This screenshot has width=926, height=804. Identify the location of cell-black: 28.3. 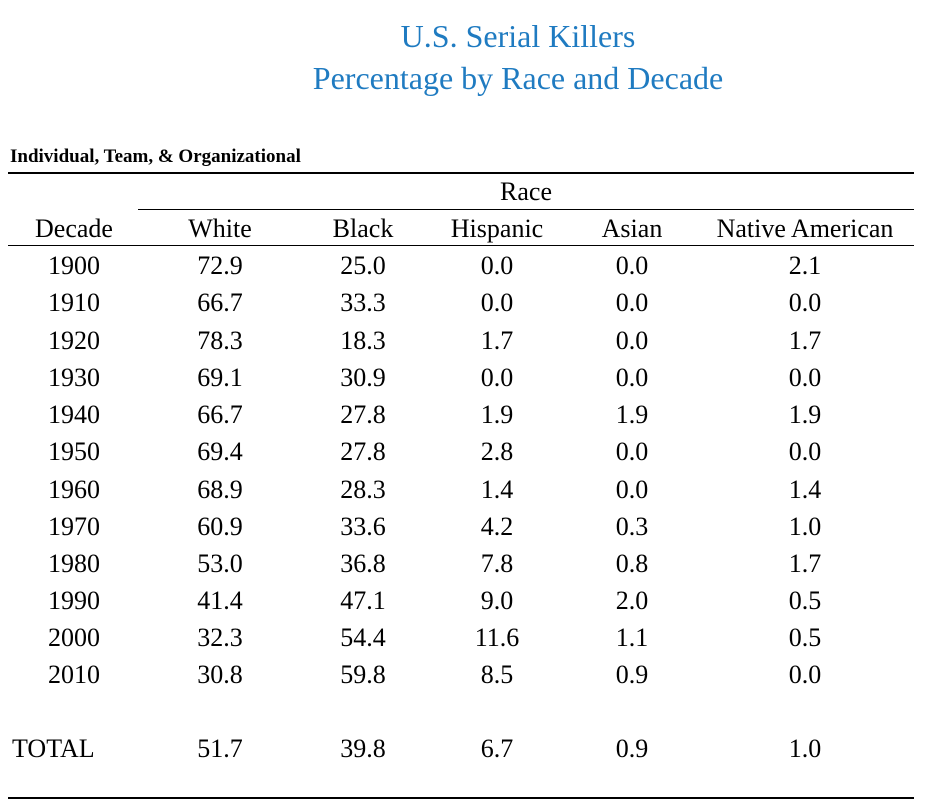
(363, 489).